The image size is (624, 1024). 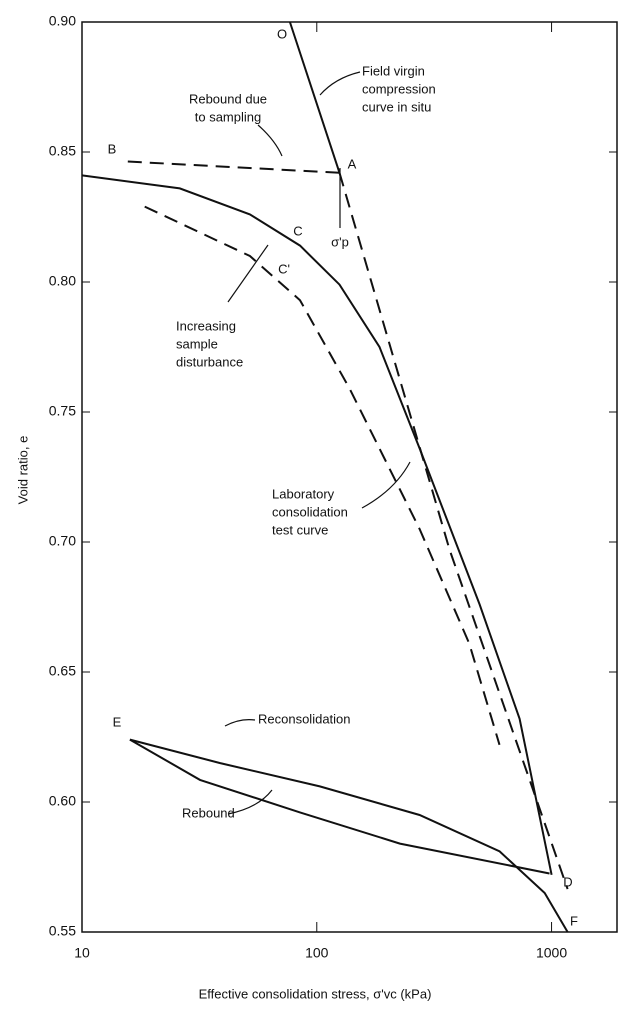 I want to click on point-label: C', so click(x=284, y=268).